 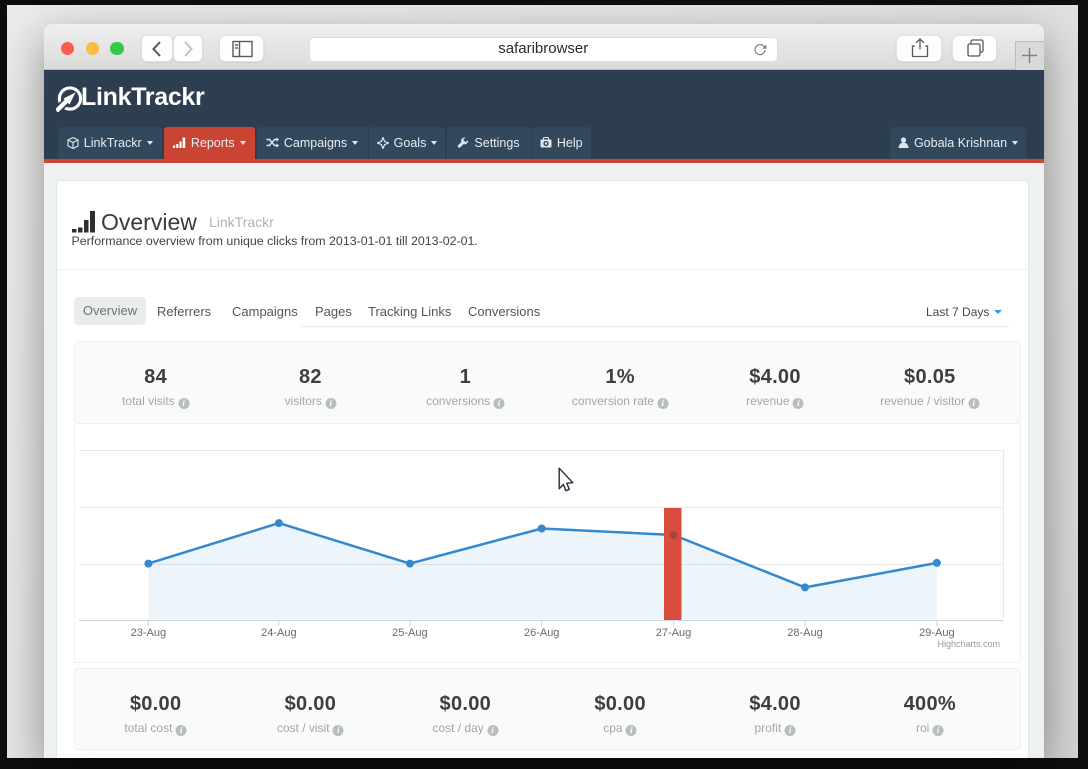 I want to click on svg-text: 25-Aug, so click(x=409, y=633).